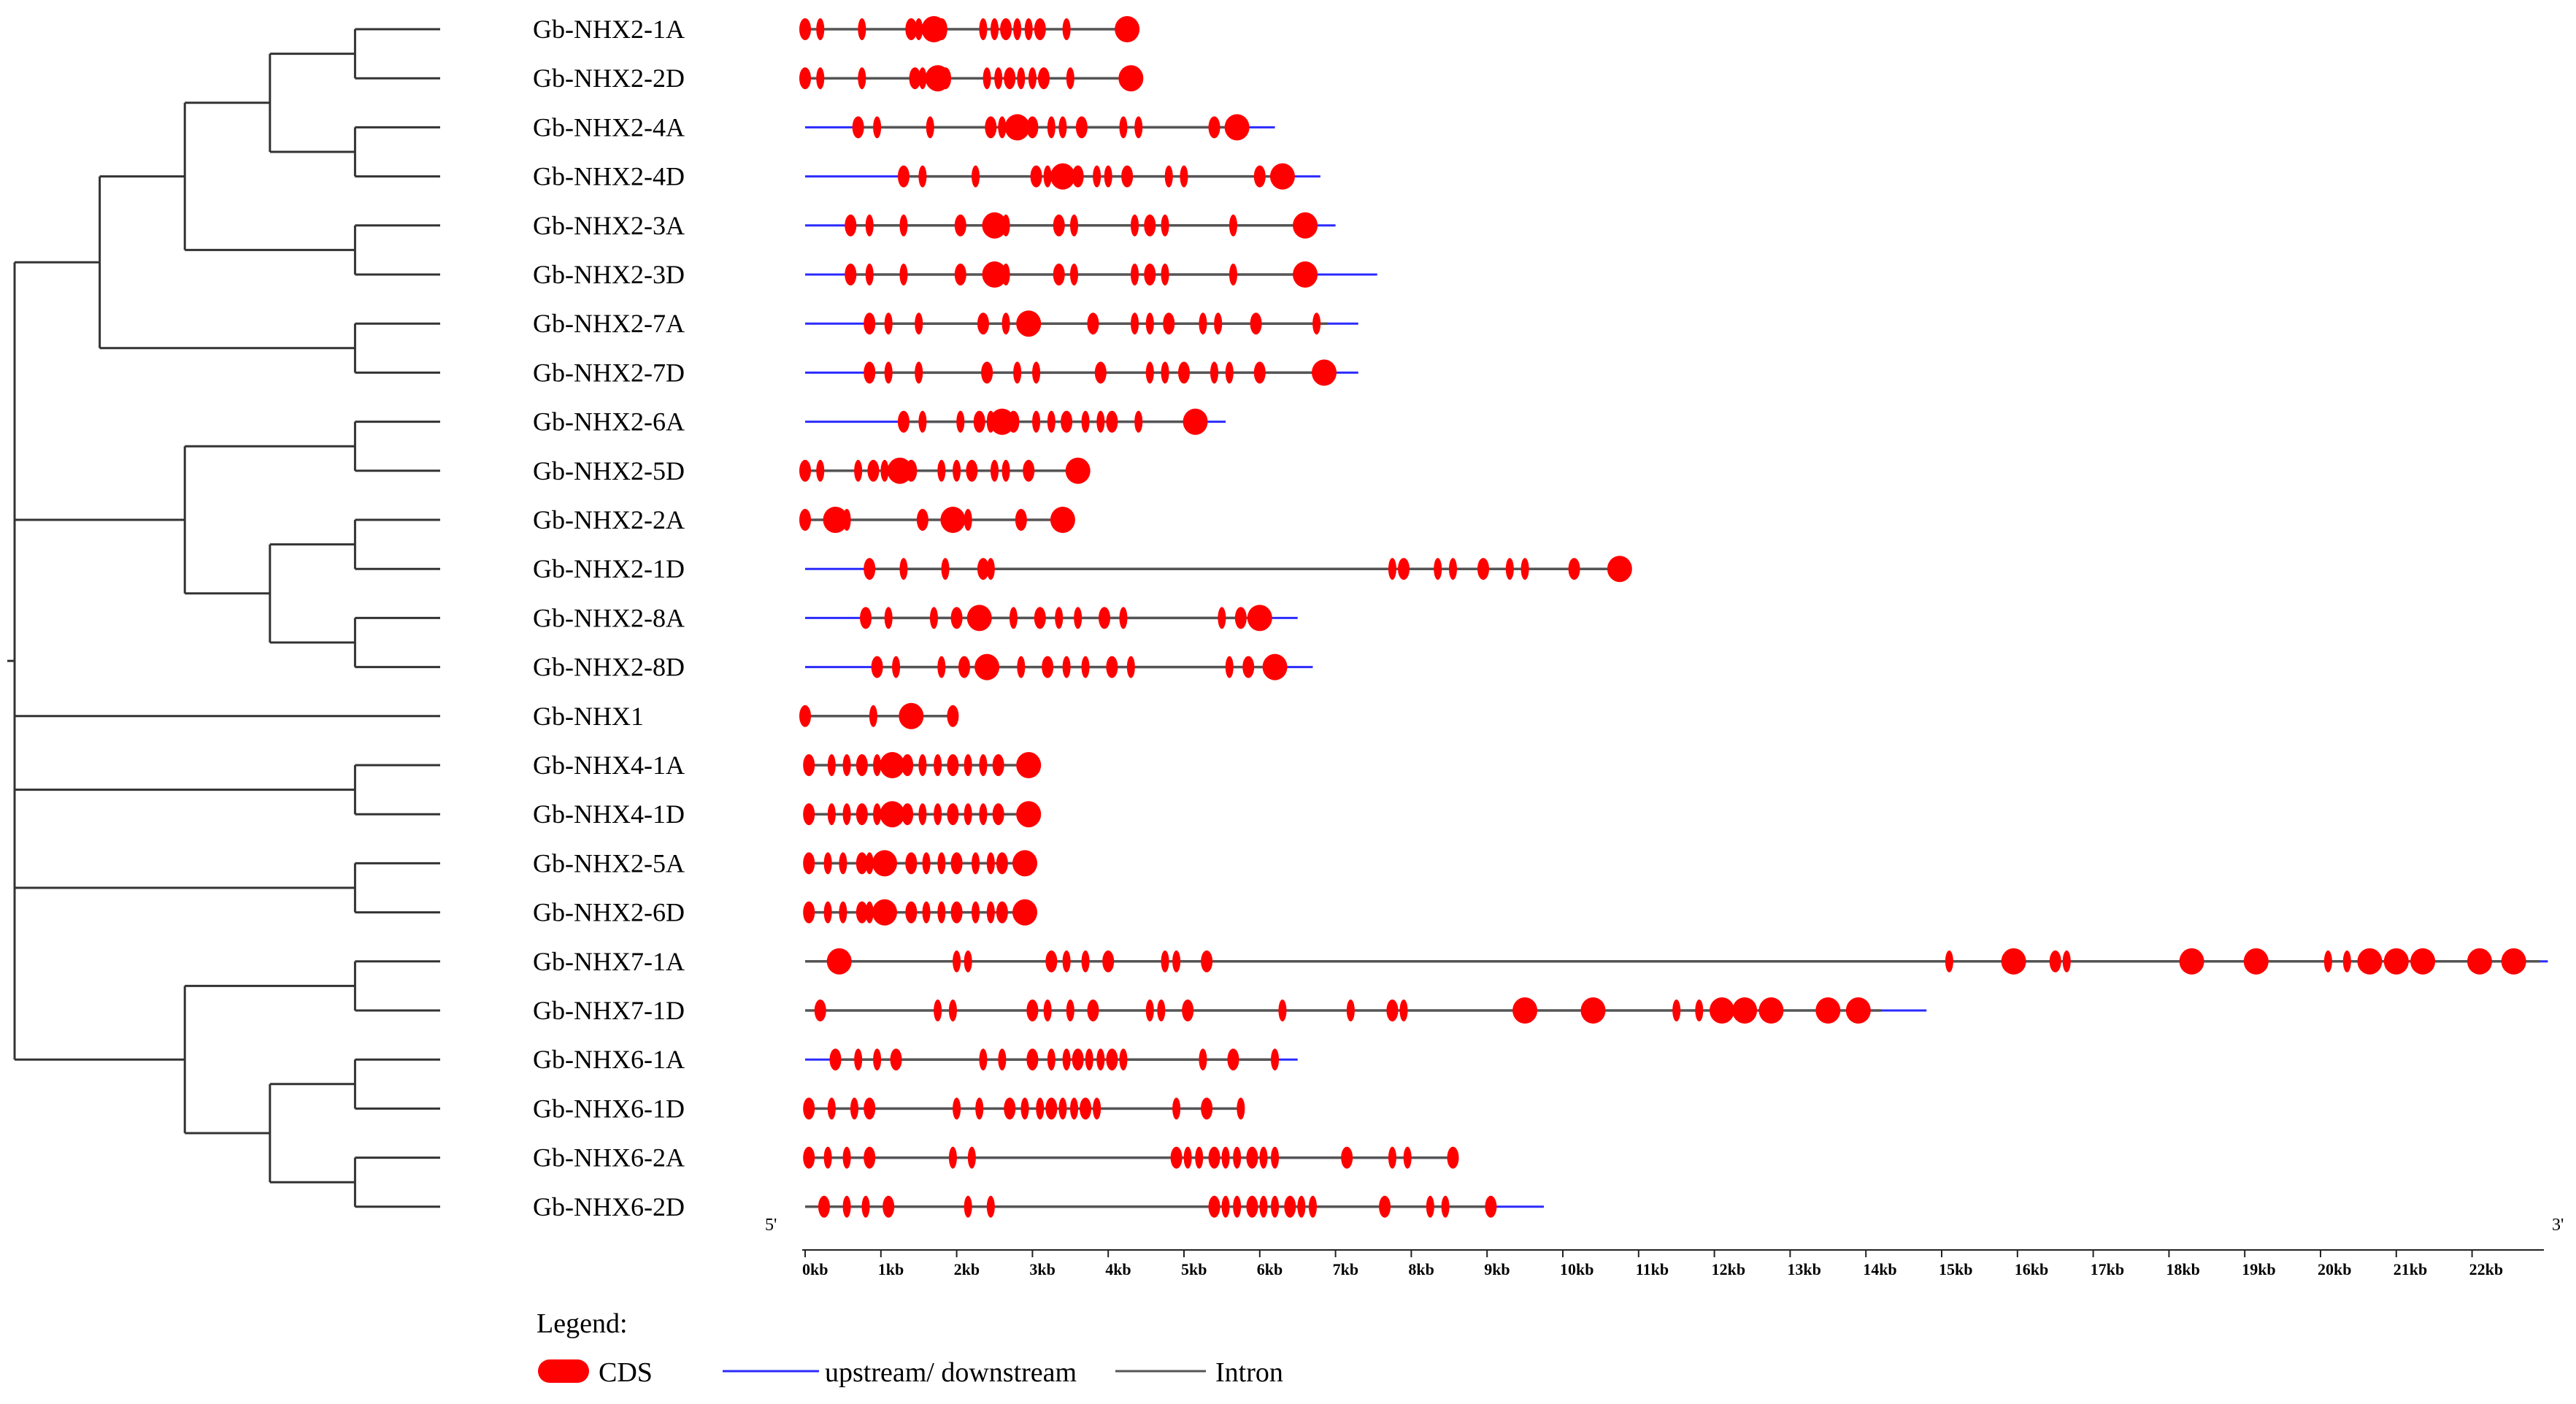 Image resolution: width=2576 pixels, height=1404 pixels. Describe the element at coordinates (1879, 1269) in the screenshot. I see `axis-tick-label: 14kb` at that location.